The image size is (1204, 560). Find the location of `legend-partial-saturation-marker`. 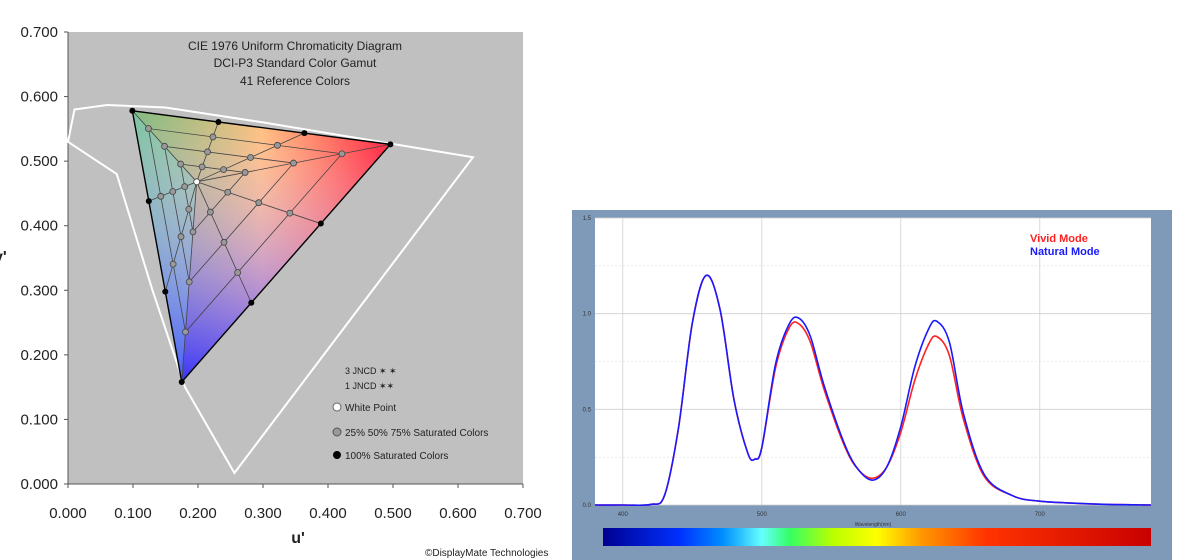

legend-partial-saturation-marker is located at coordinates (337, 432).